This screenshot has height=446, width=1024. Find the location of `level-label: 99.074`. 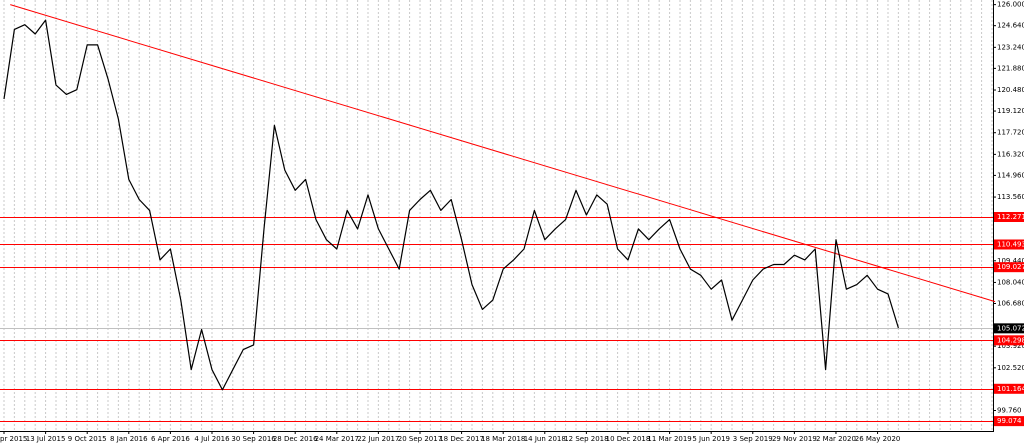

level-label: 99.074 is located at coordinates (1009, 421).